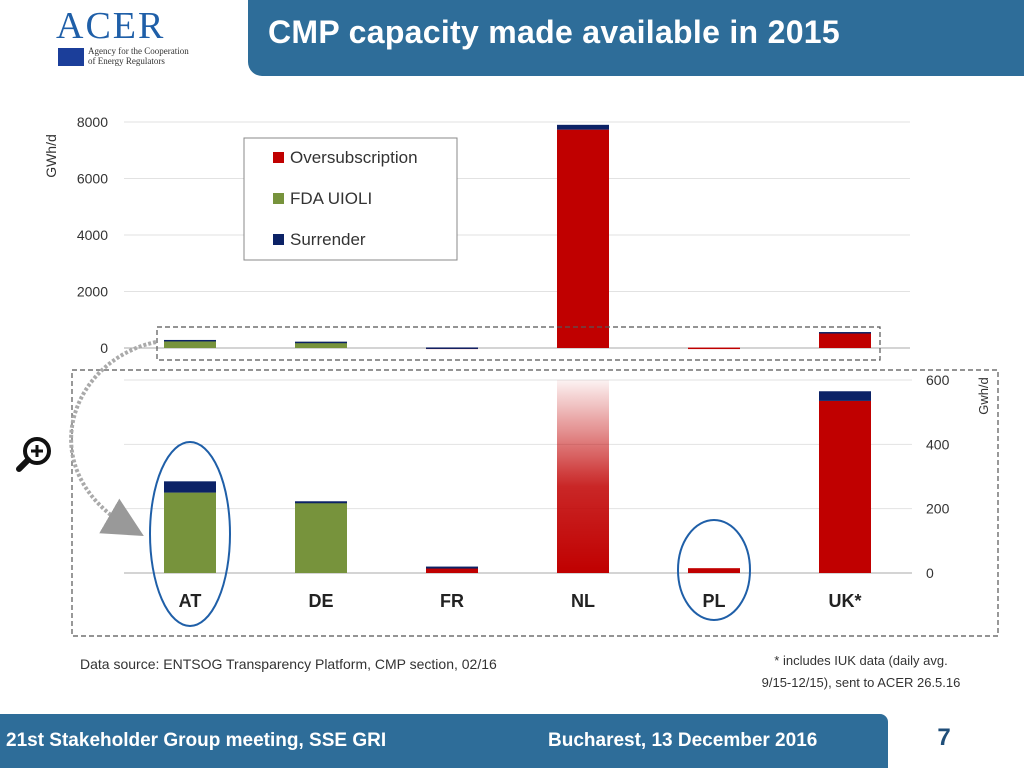 Image resolution: width=1024 pixels, height=768 pixels. Describe the element at coordinates (92, 292) in the screenshot. I see `top-y-tick-label: 2000` at that location.